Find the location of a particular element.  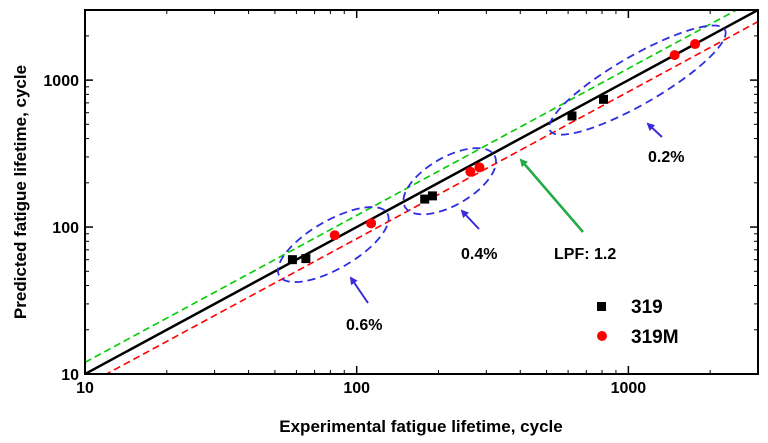

arrow-0.4 is located at coordinates (470, 219).